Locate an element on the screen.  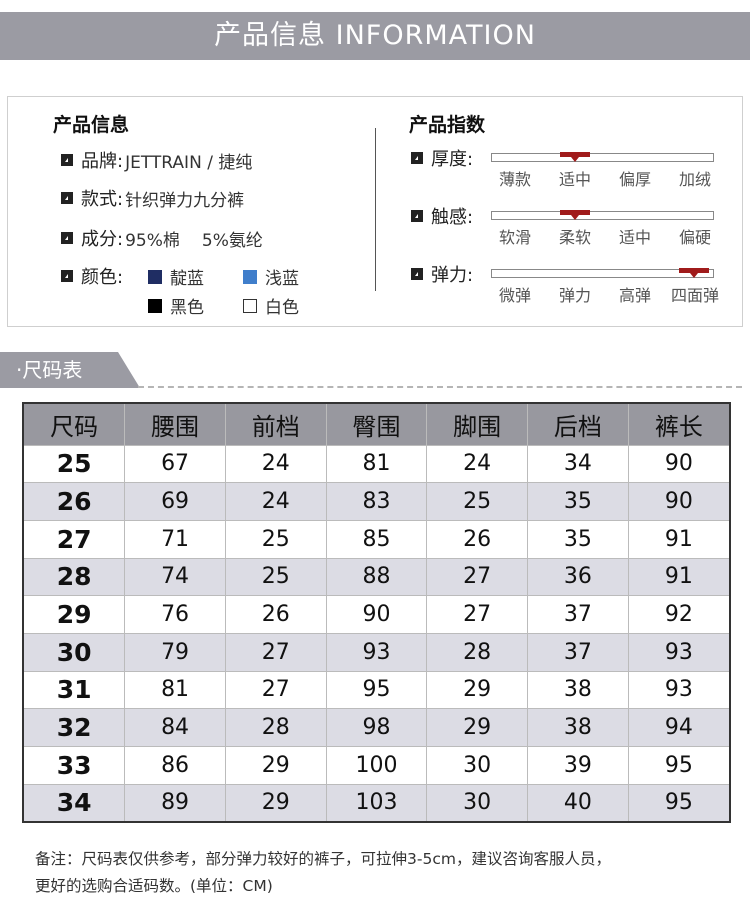
table-cell: 92 is located at coordinates (679, 614).